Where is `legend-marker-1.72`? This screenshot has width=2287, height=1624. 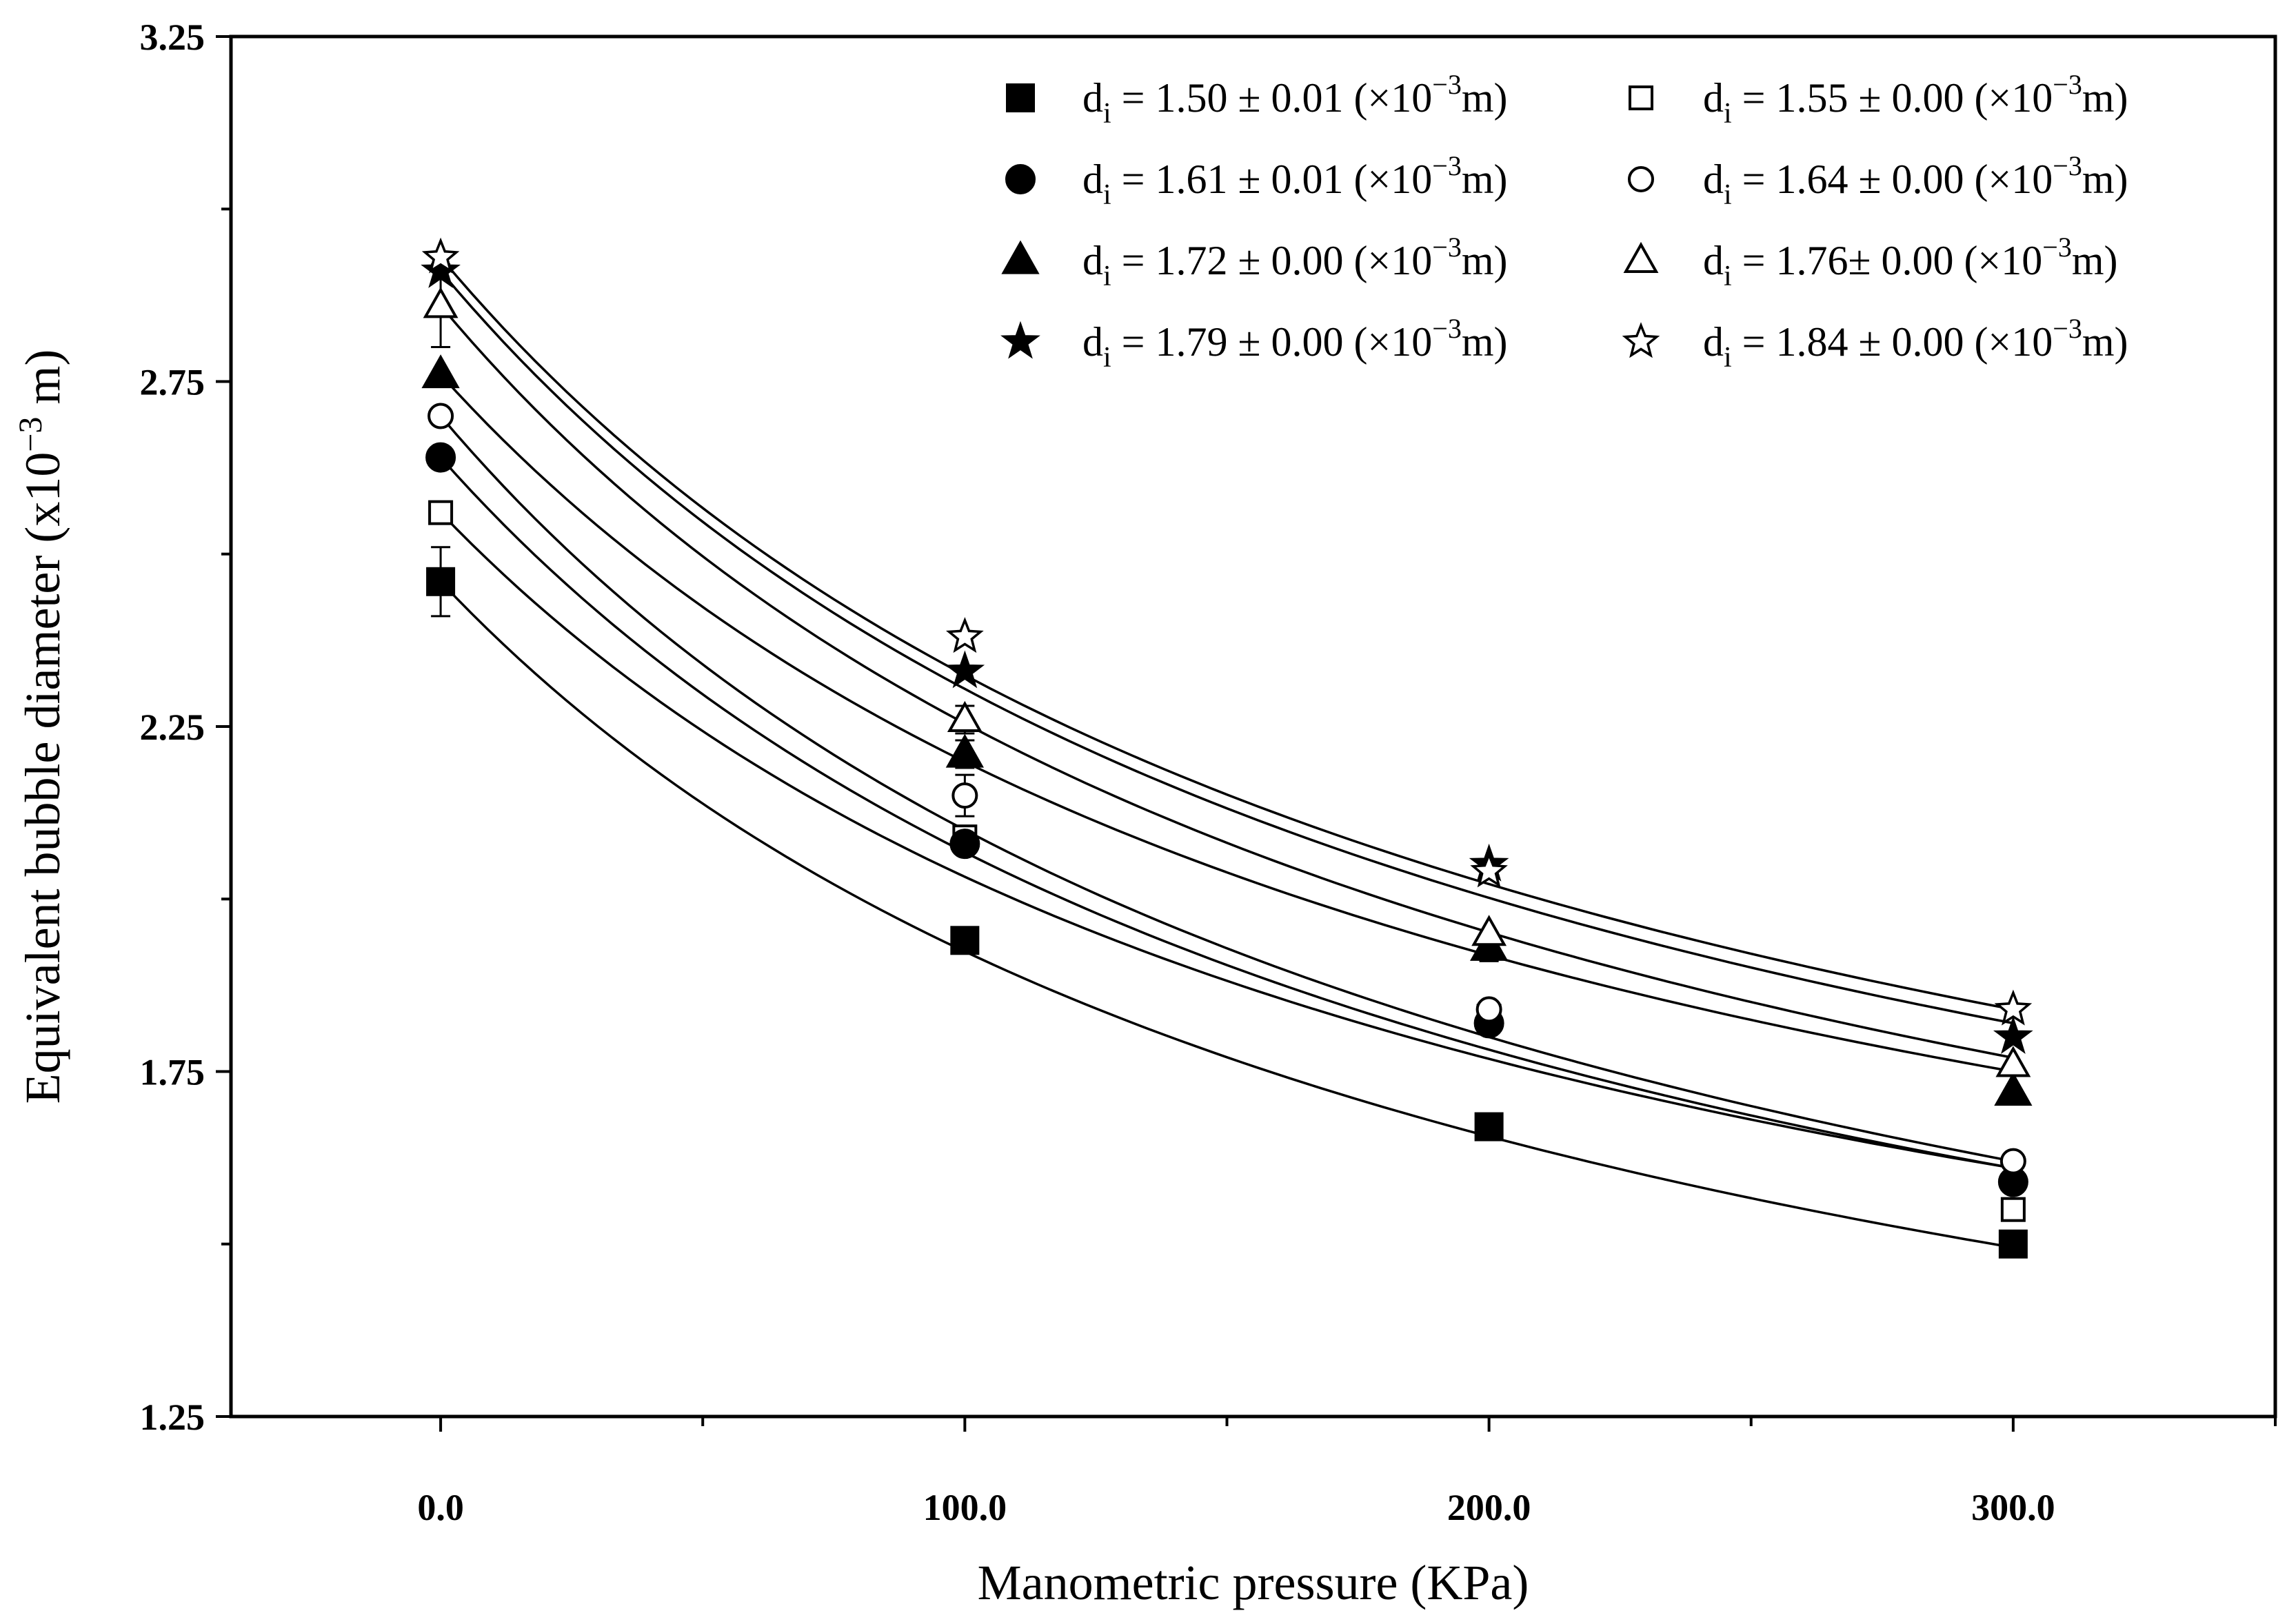 legend-marker-1.72 is located at coordinates (1021, 257).